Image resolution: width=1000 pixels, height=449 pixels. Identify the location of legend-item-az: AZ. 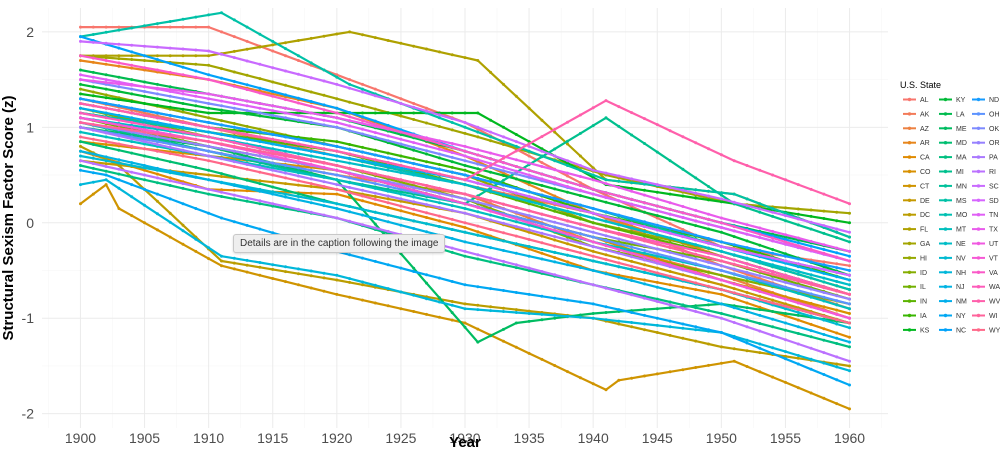
(916, 129).